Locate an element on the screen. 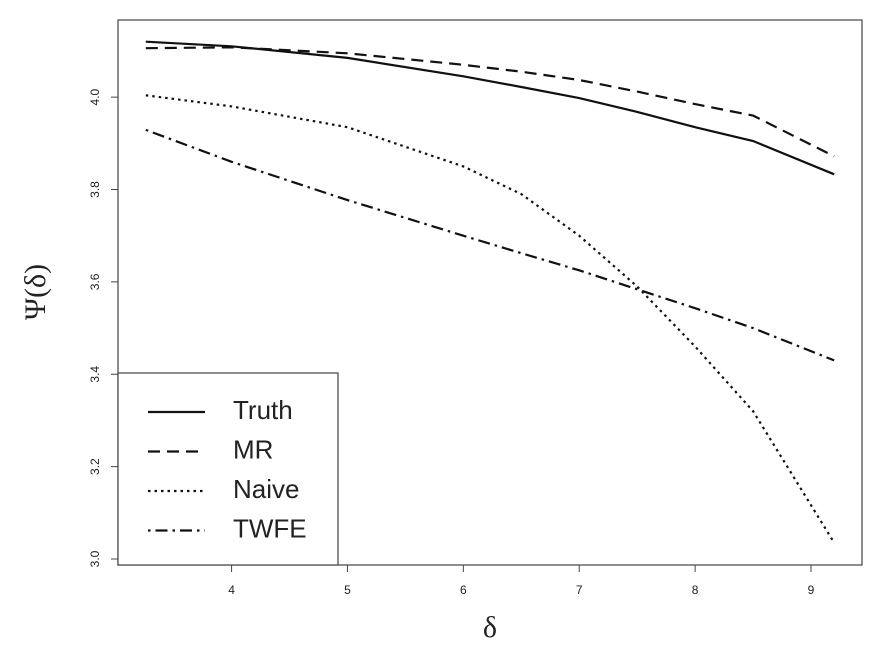  y-tick-label: 3.4 is located at coordinates (95, 374).